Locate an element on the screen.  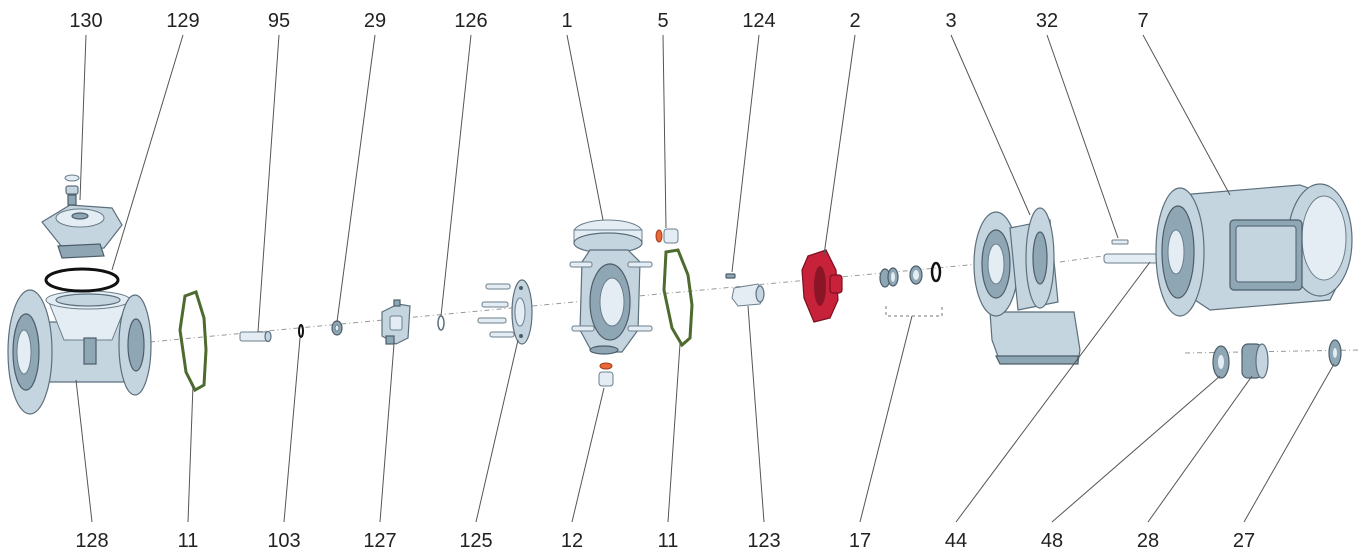
gasket-right is located at coordinates (678, 298).